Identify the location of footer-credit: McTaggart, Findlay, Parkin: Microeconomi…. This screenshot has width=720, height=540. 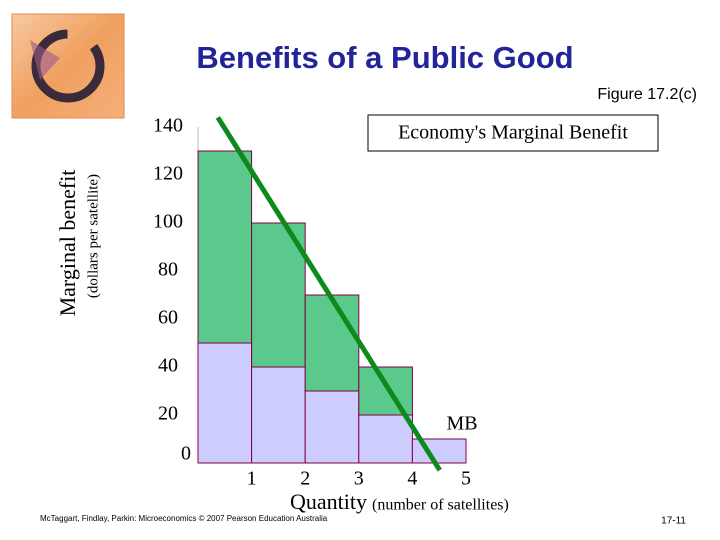
(184, 518).